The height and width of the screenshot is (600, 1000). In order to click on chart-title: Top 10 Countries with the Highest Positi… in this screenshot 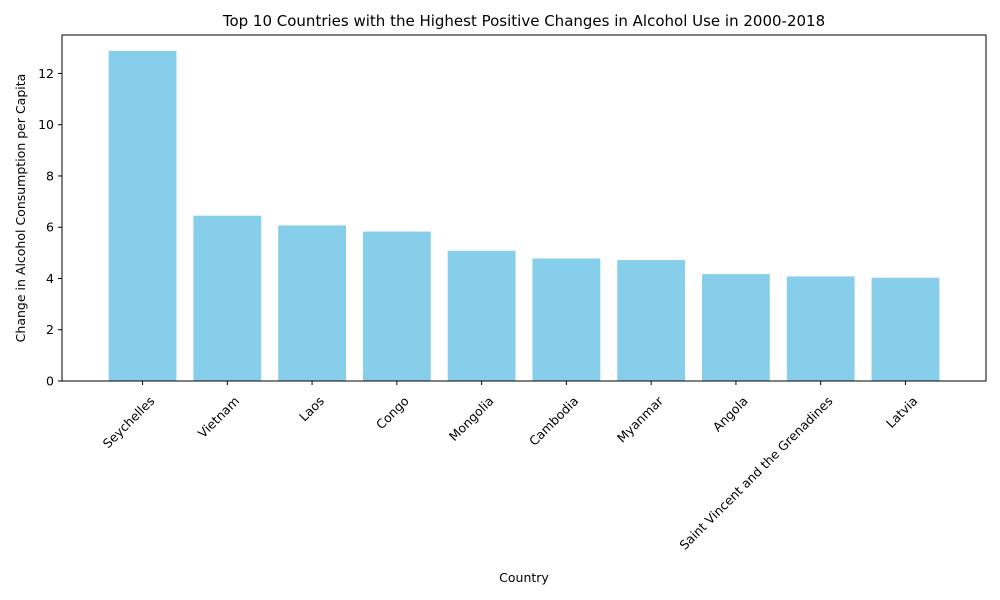, I will do `click(523, 21)`.